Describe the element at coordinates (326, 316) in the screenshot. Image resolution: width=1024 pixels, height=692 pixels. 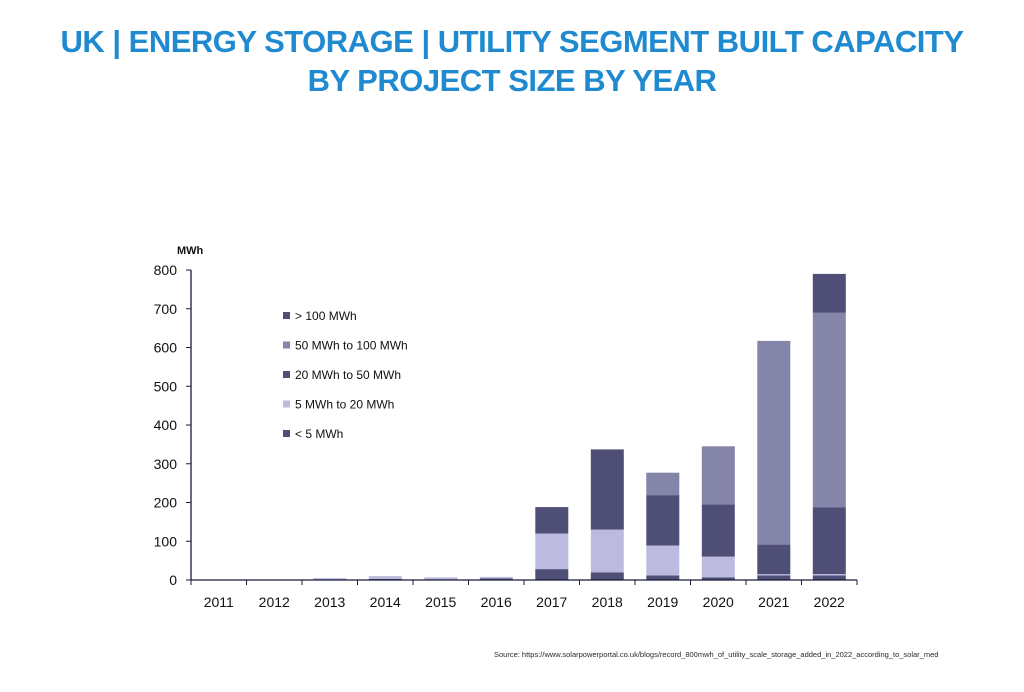
I see `legend-label-0: > 100 MWh` at that location.